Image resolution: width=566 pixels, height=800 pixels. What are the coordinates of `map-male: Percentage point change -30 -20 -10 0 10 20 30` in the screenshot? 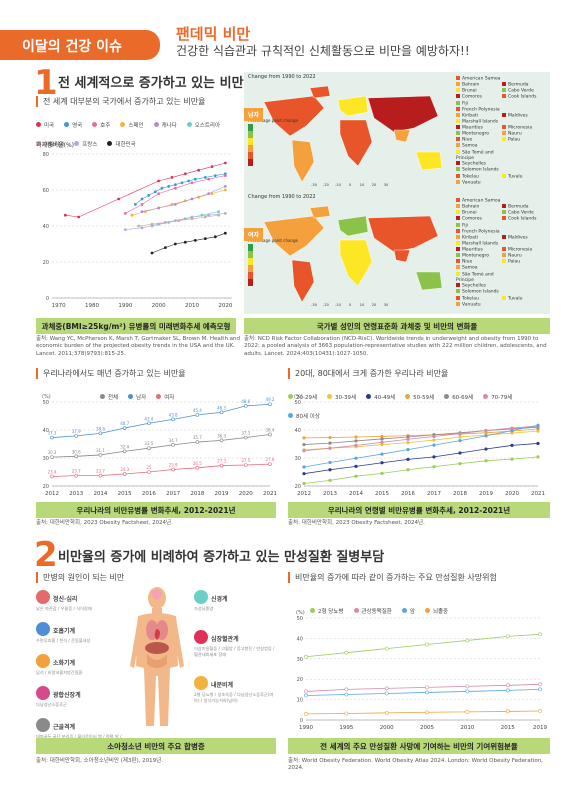 It's located at (349, 136).